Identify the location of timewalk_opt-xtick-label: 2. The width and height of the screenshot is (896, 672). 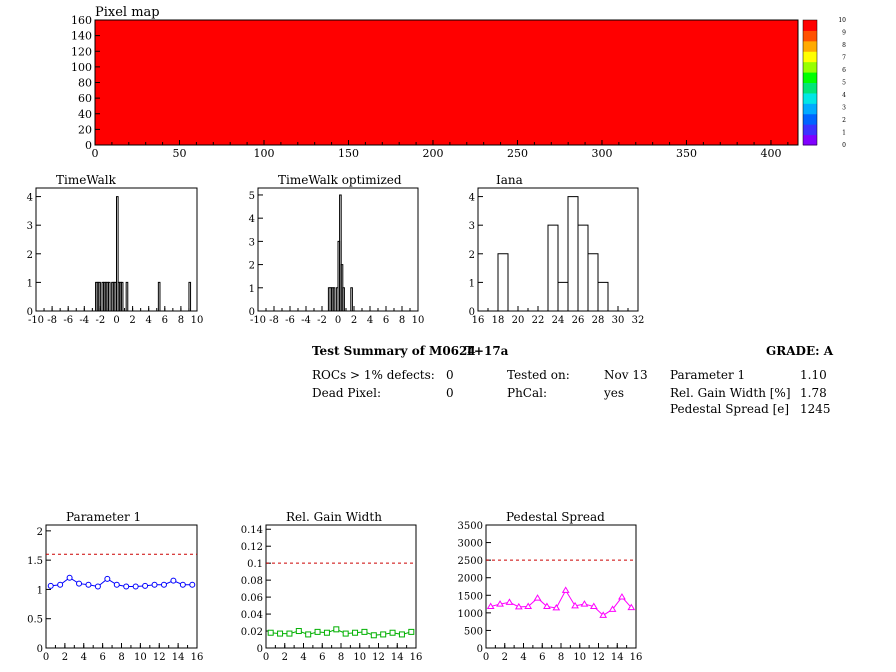
(354, 320).